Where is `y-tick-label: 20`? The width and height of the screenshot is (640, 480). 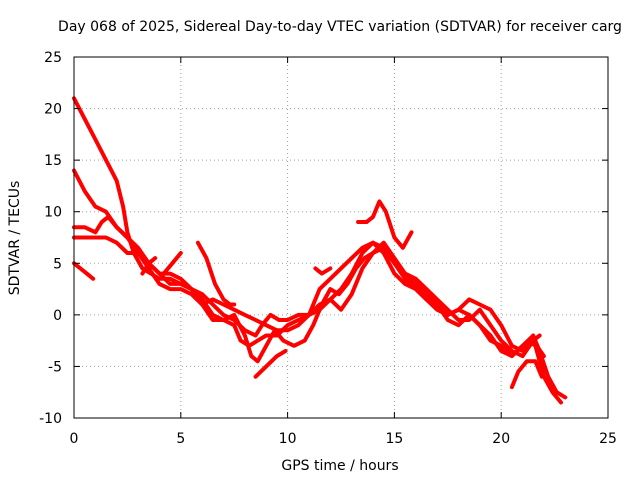
y-tick-label: 20 is located at coordinates (53, 110).